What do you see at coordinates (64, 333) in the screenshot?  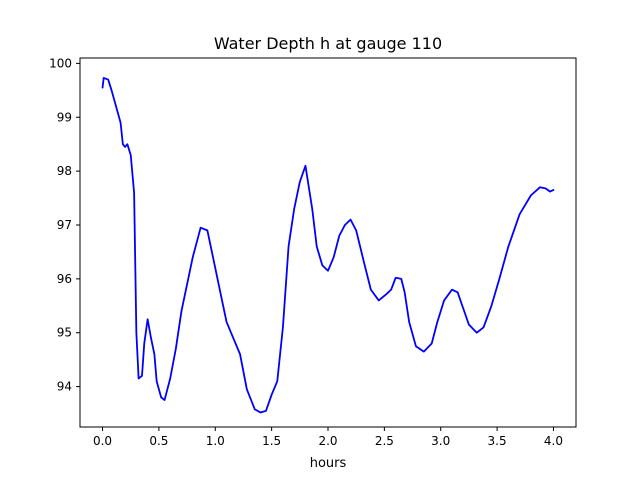 I see `y-tick-label: 95` at bounding box center [64, 333].